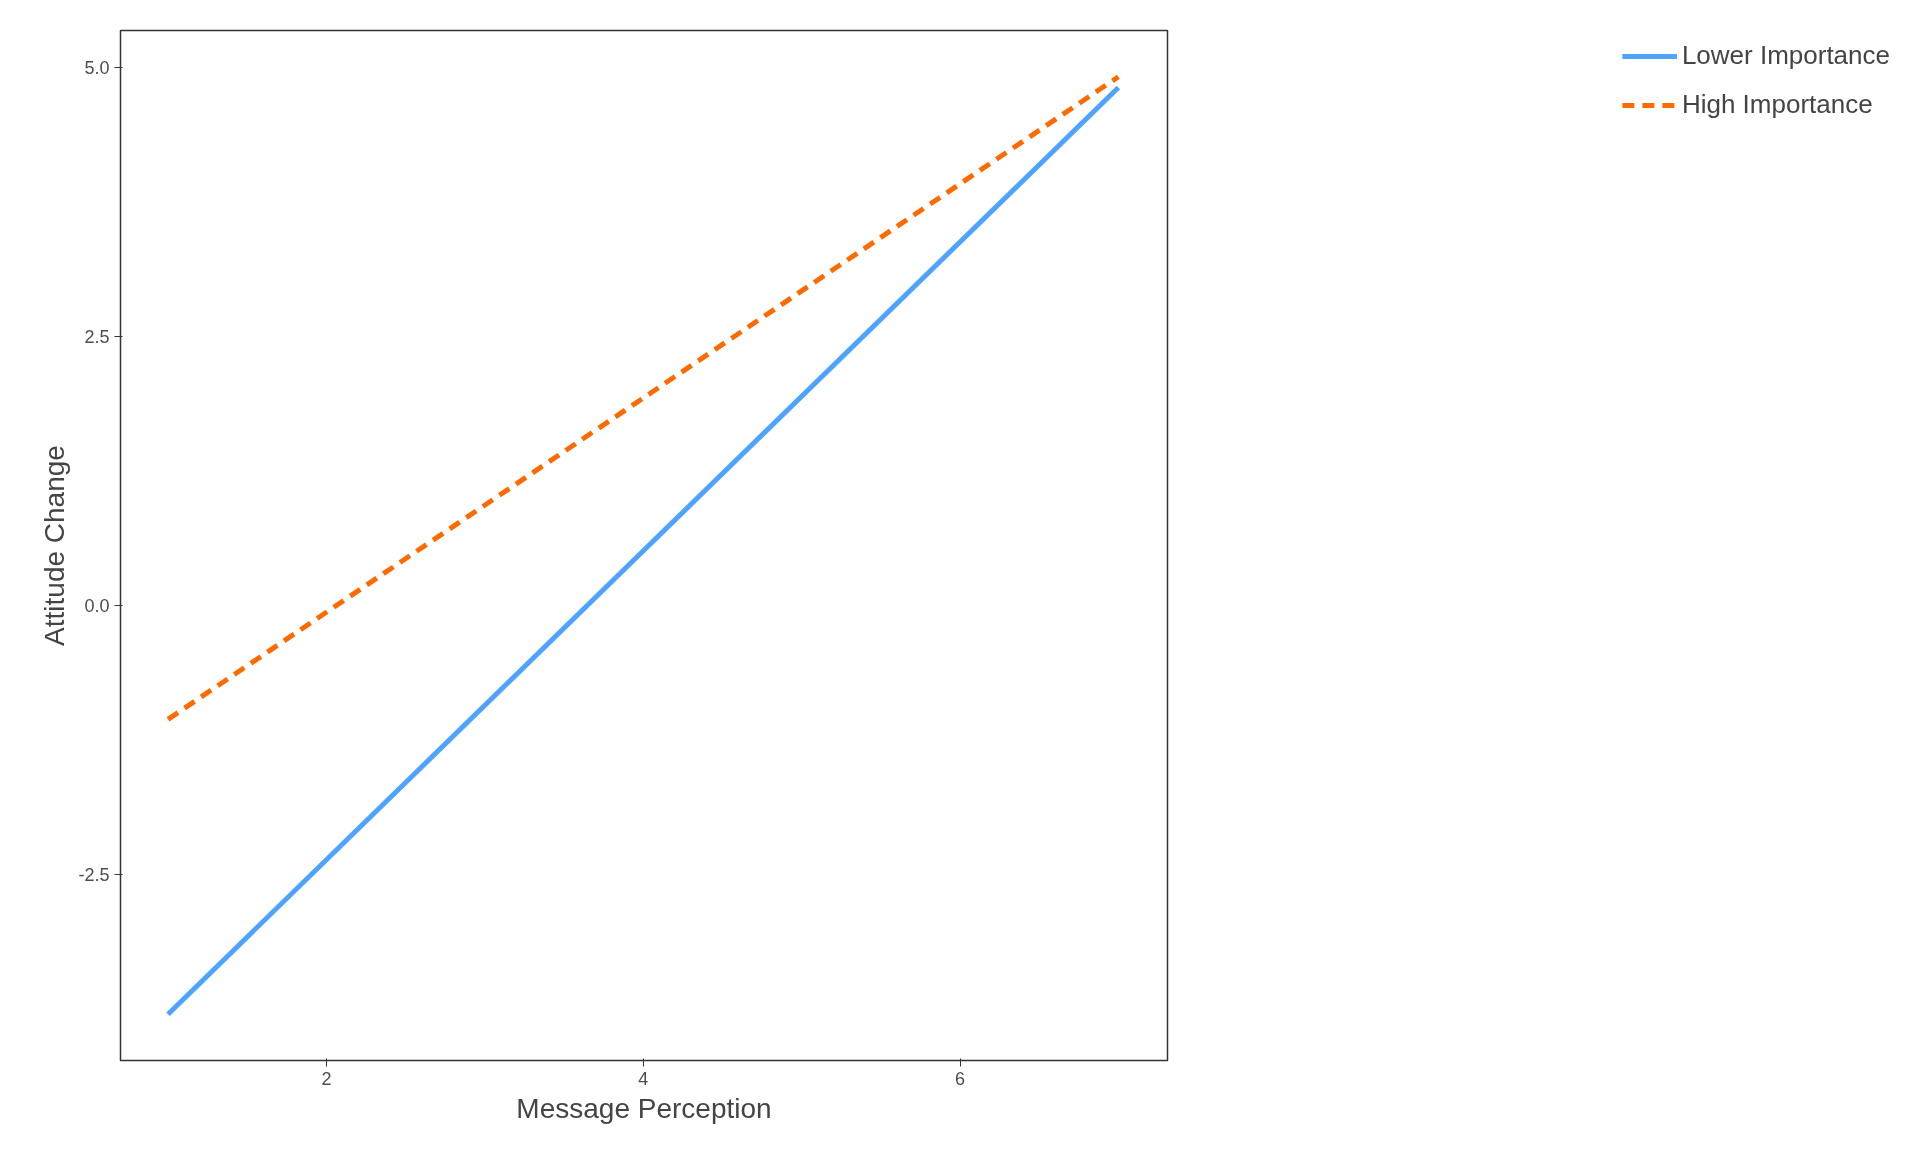 The image size is (1928, 1155). I want to click on x-axis-title: Message Perception, so click(644, 1108).